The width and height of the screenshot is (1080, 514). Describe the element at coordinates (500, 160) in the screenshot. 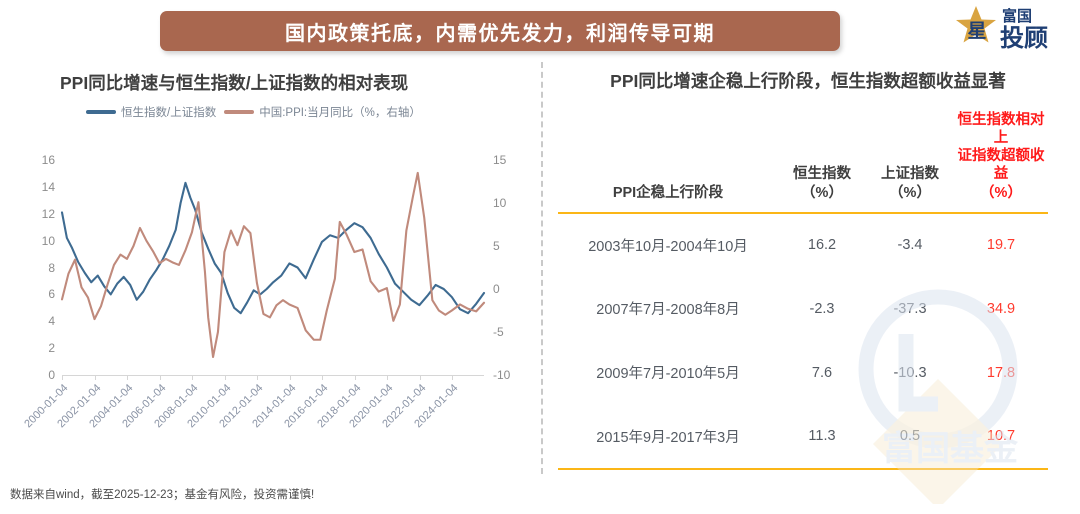

I see `y-axis-right-tick: 15` at that location.